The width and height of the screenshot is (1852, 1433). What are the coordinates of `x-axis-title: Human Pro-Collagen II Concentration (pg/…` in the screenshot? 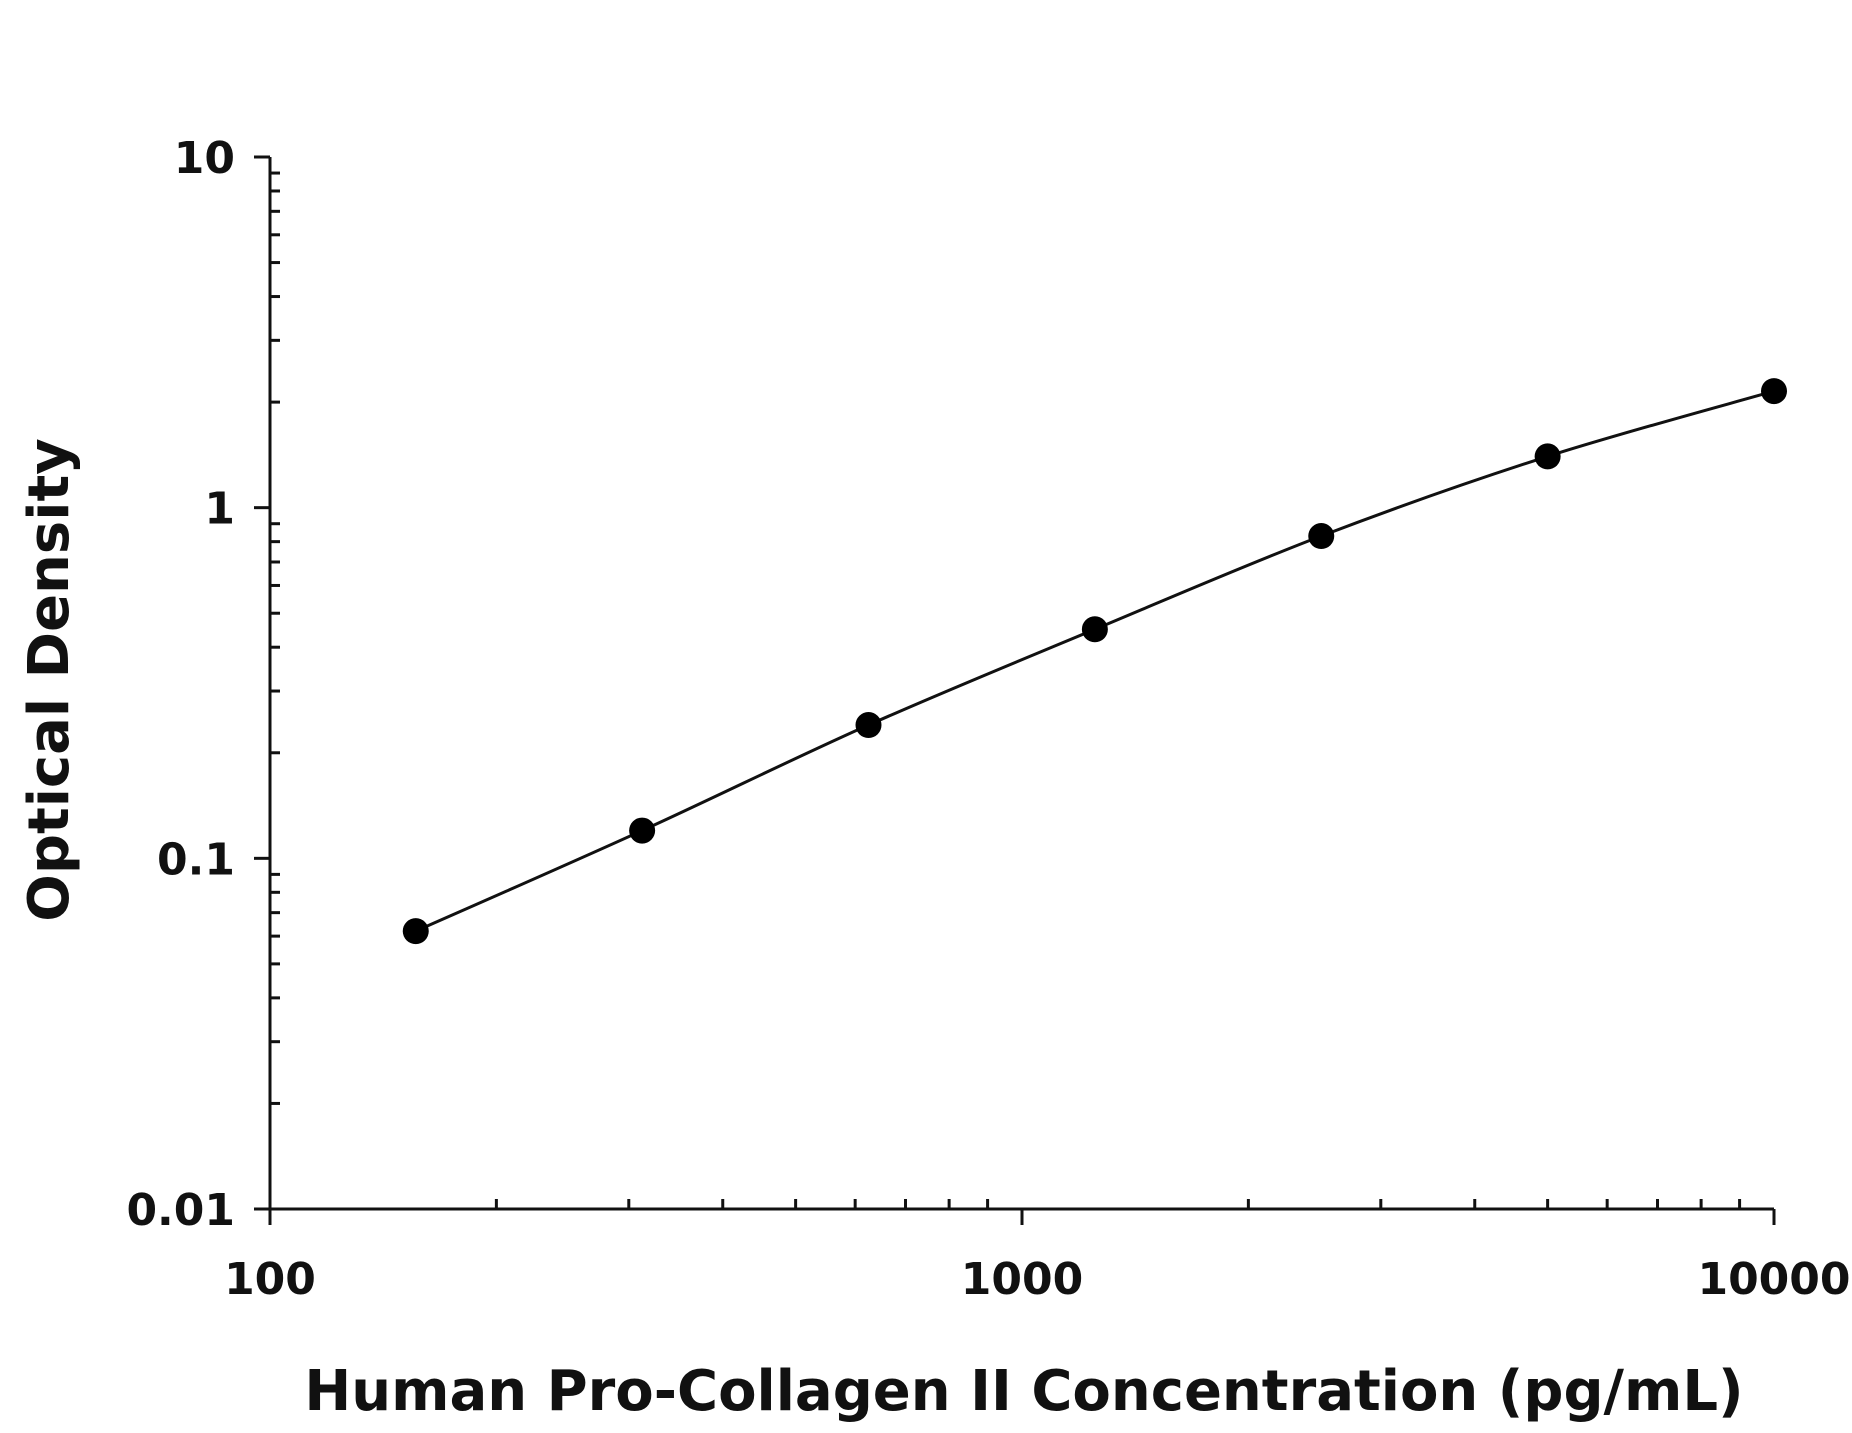 It's located at (1023, 1391).